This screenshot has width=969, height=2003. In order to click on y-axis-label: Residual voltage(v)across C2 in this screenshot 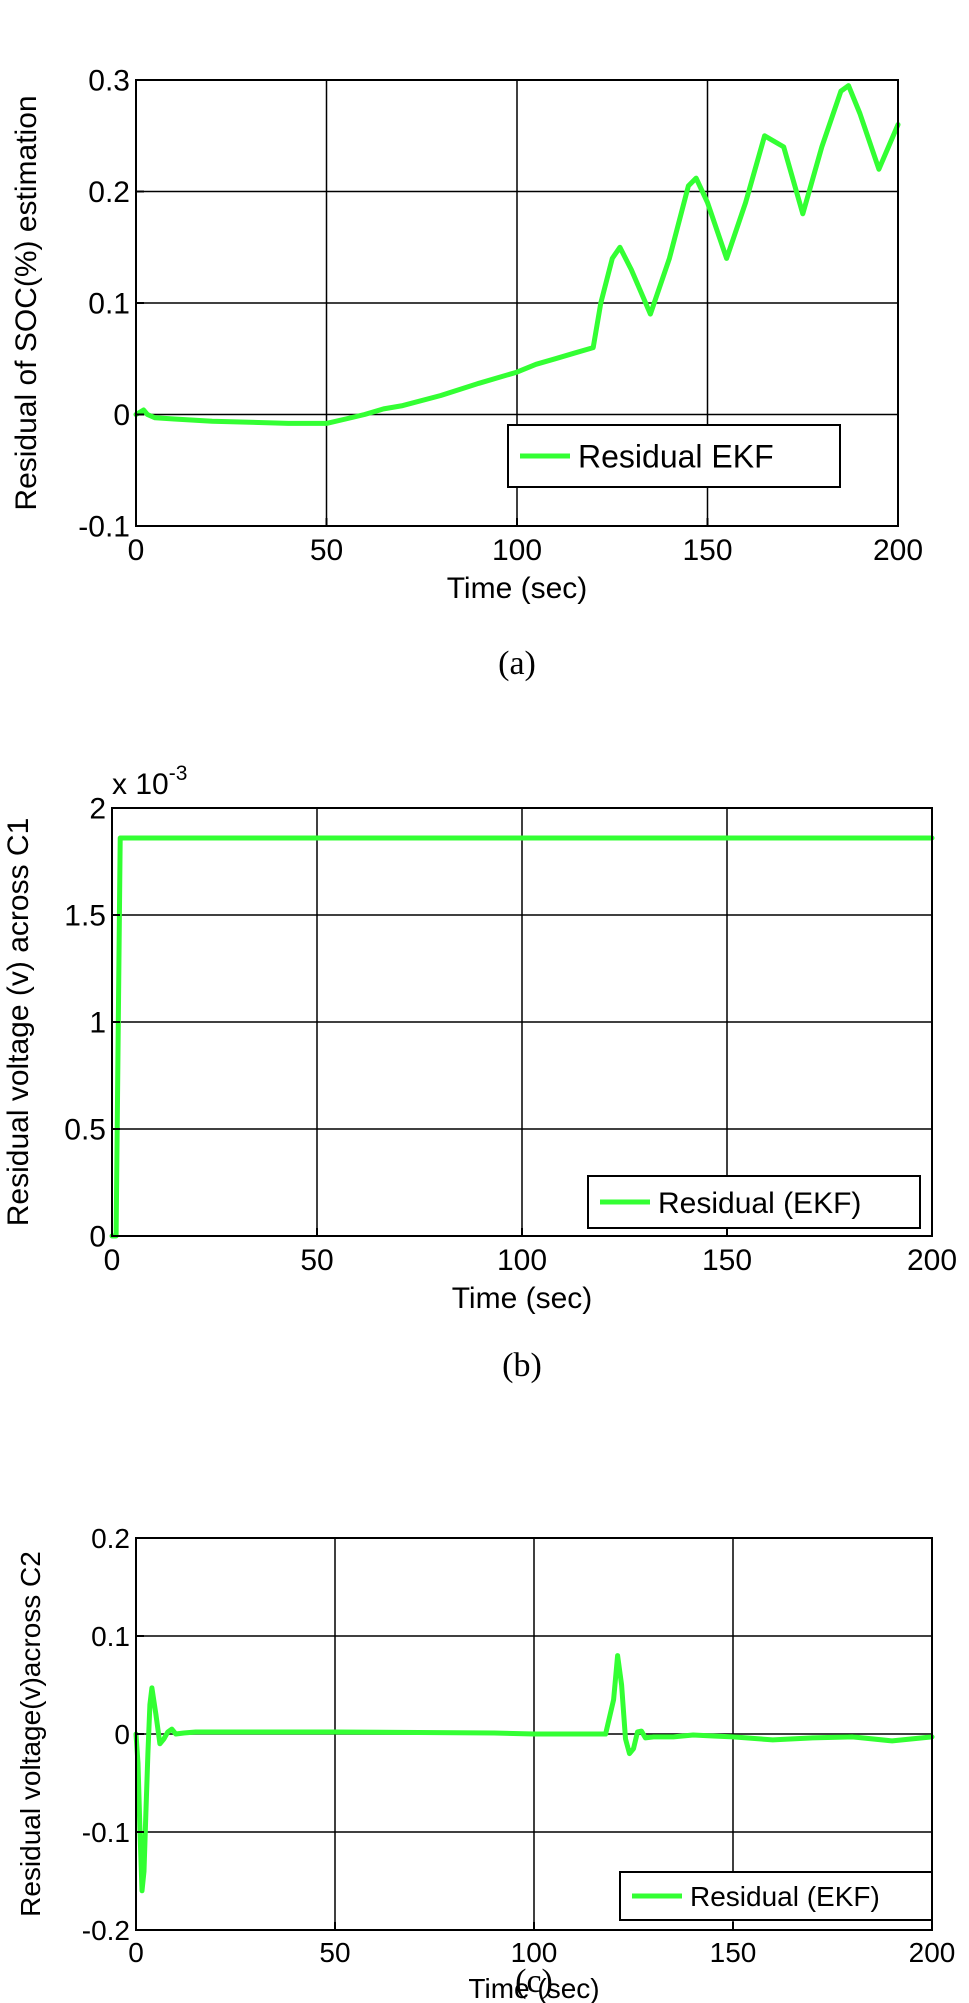, I will do `click(30, 1734)`.